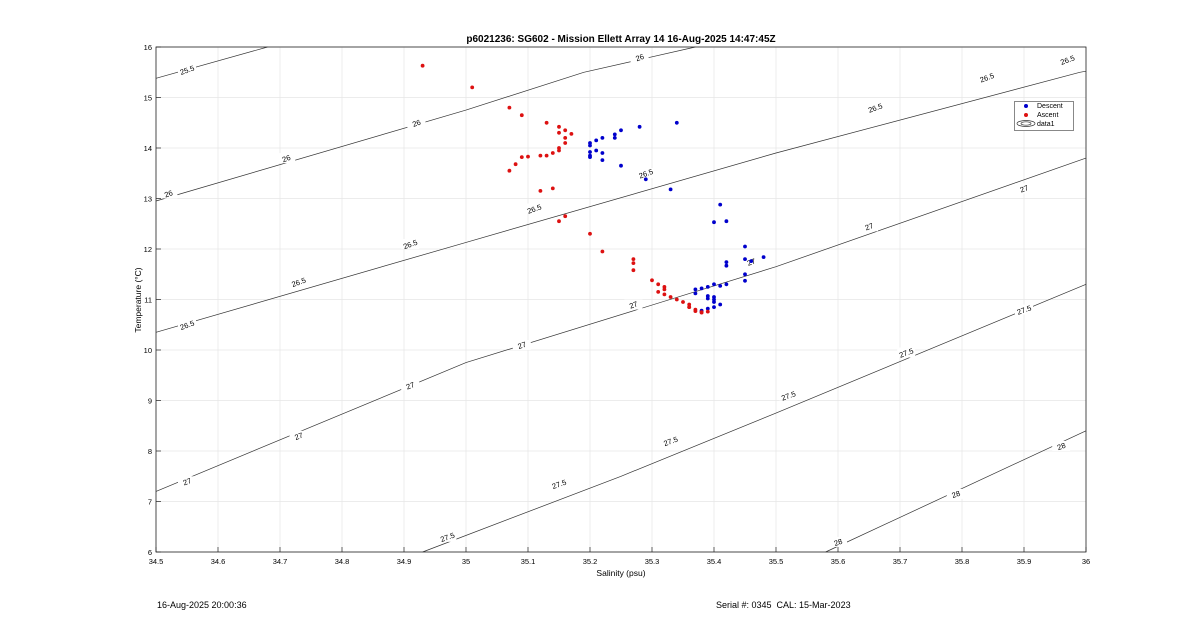 The image size is (1200, 622). I want to click on y-tick-label: 10, so click(148, 350).